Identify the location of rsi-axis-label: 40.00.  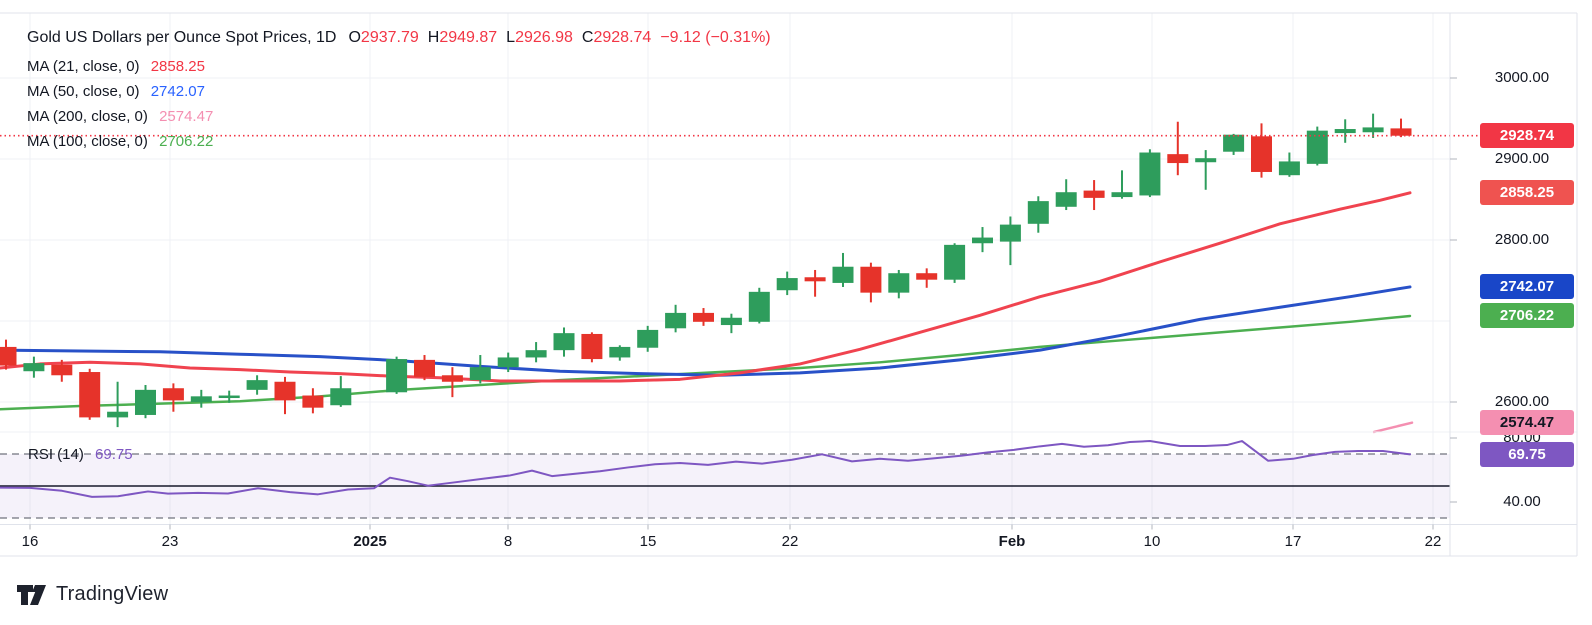
(1522, 501).